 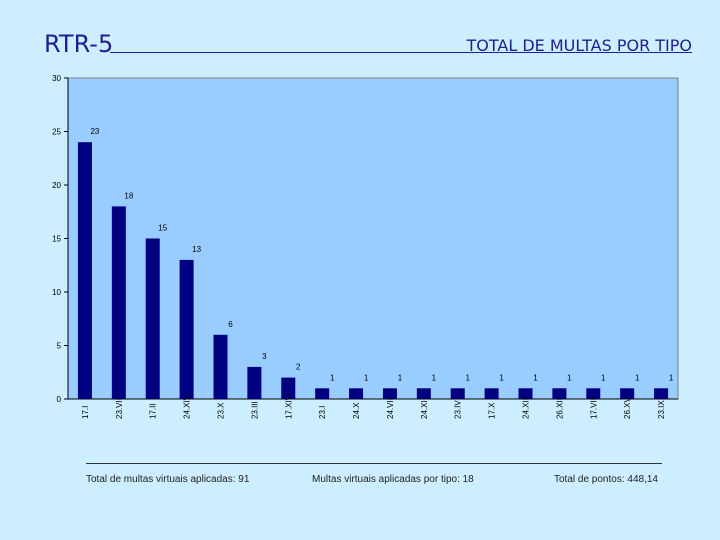 I want to click on footer-total-multas: Total de multas virtuais aplicadas: 91, so click(x=168, y=479).